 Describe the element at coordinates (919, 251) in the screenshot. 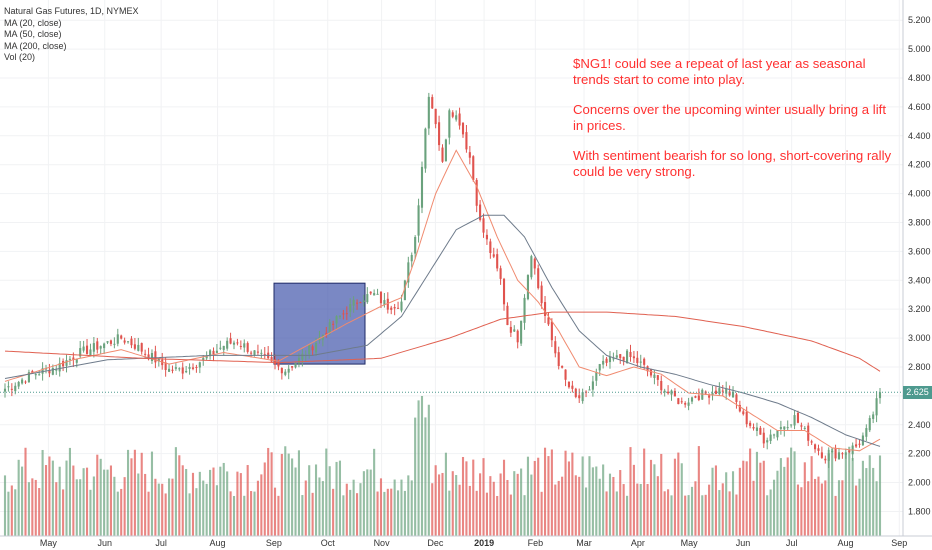

I see `price-tick-label: 3.600` at that location.